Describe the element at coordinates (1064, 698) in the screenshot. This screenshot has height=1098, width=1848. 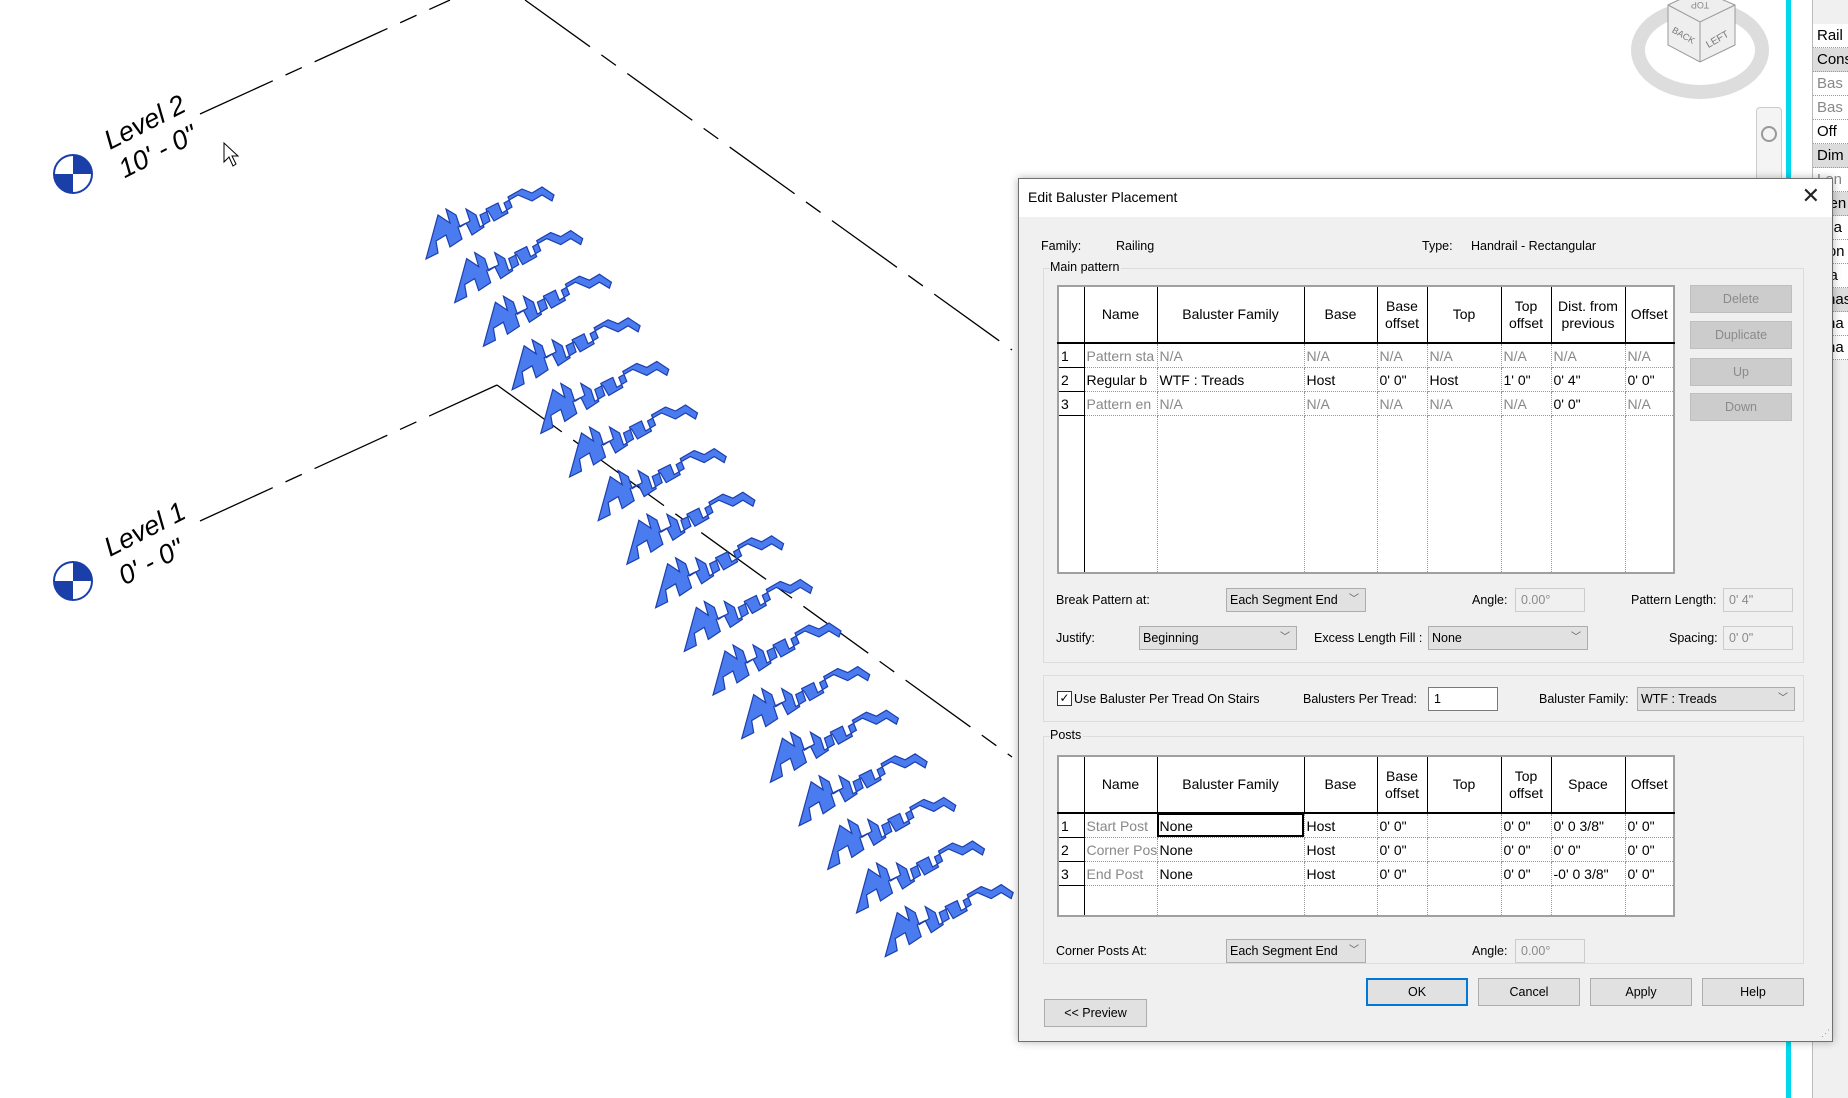
I see `use-baluster-per-tread-checkbox: ✓` at that location.